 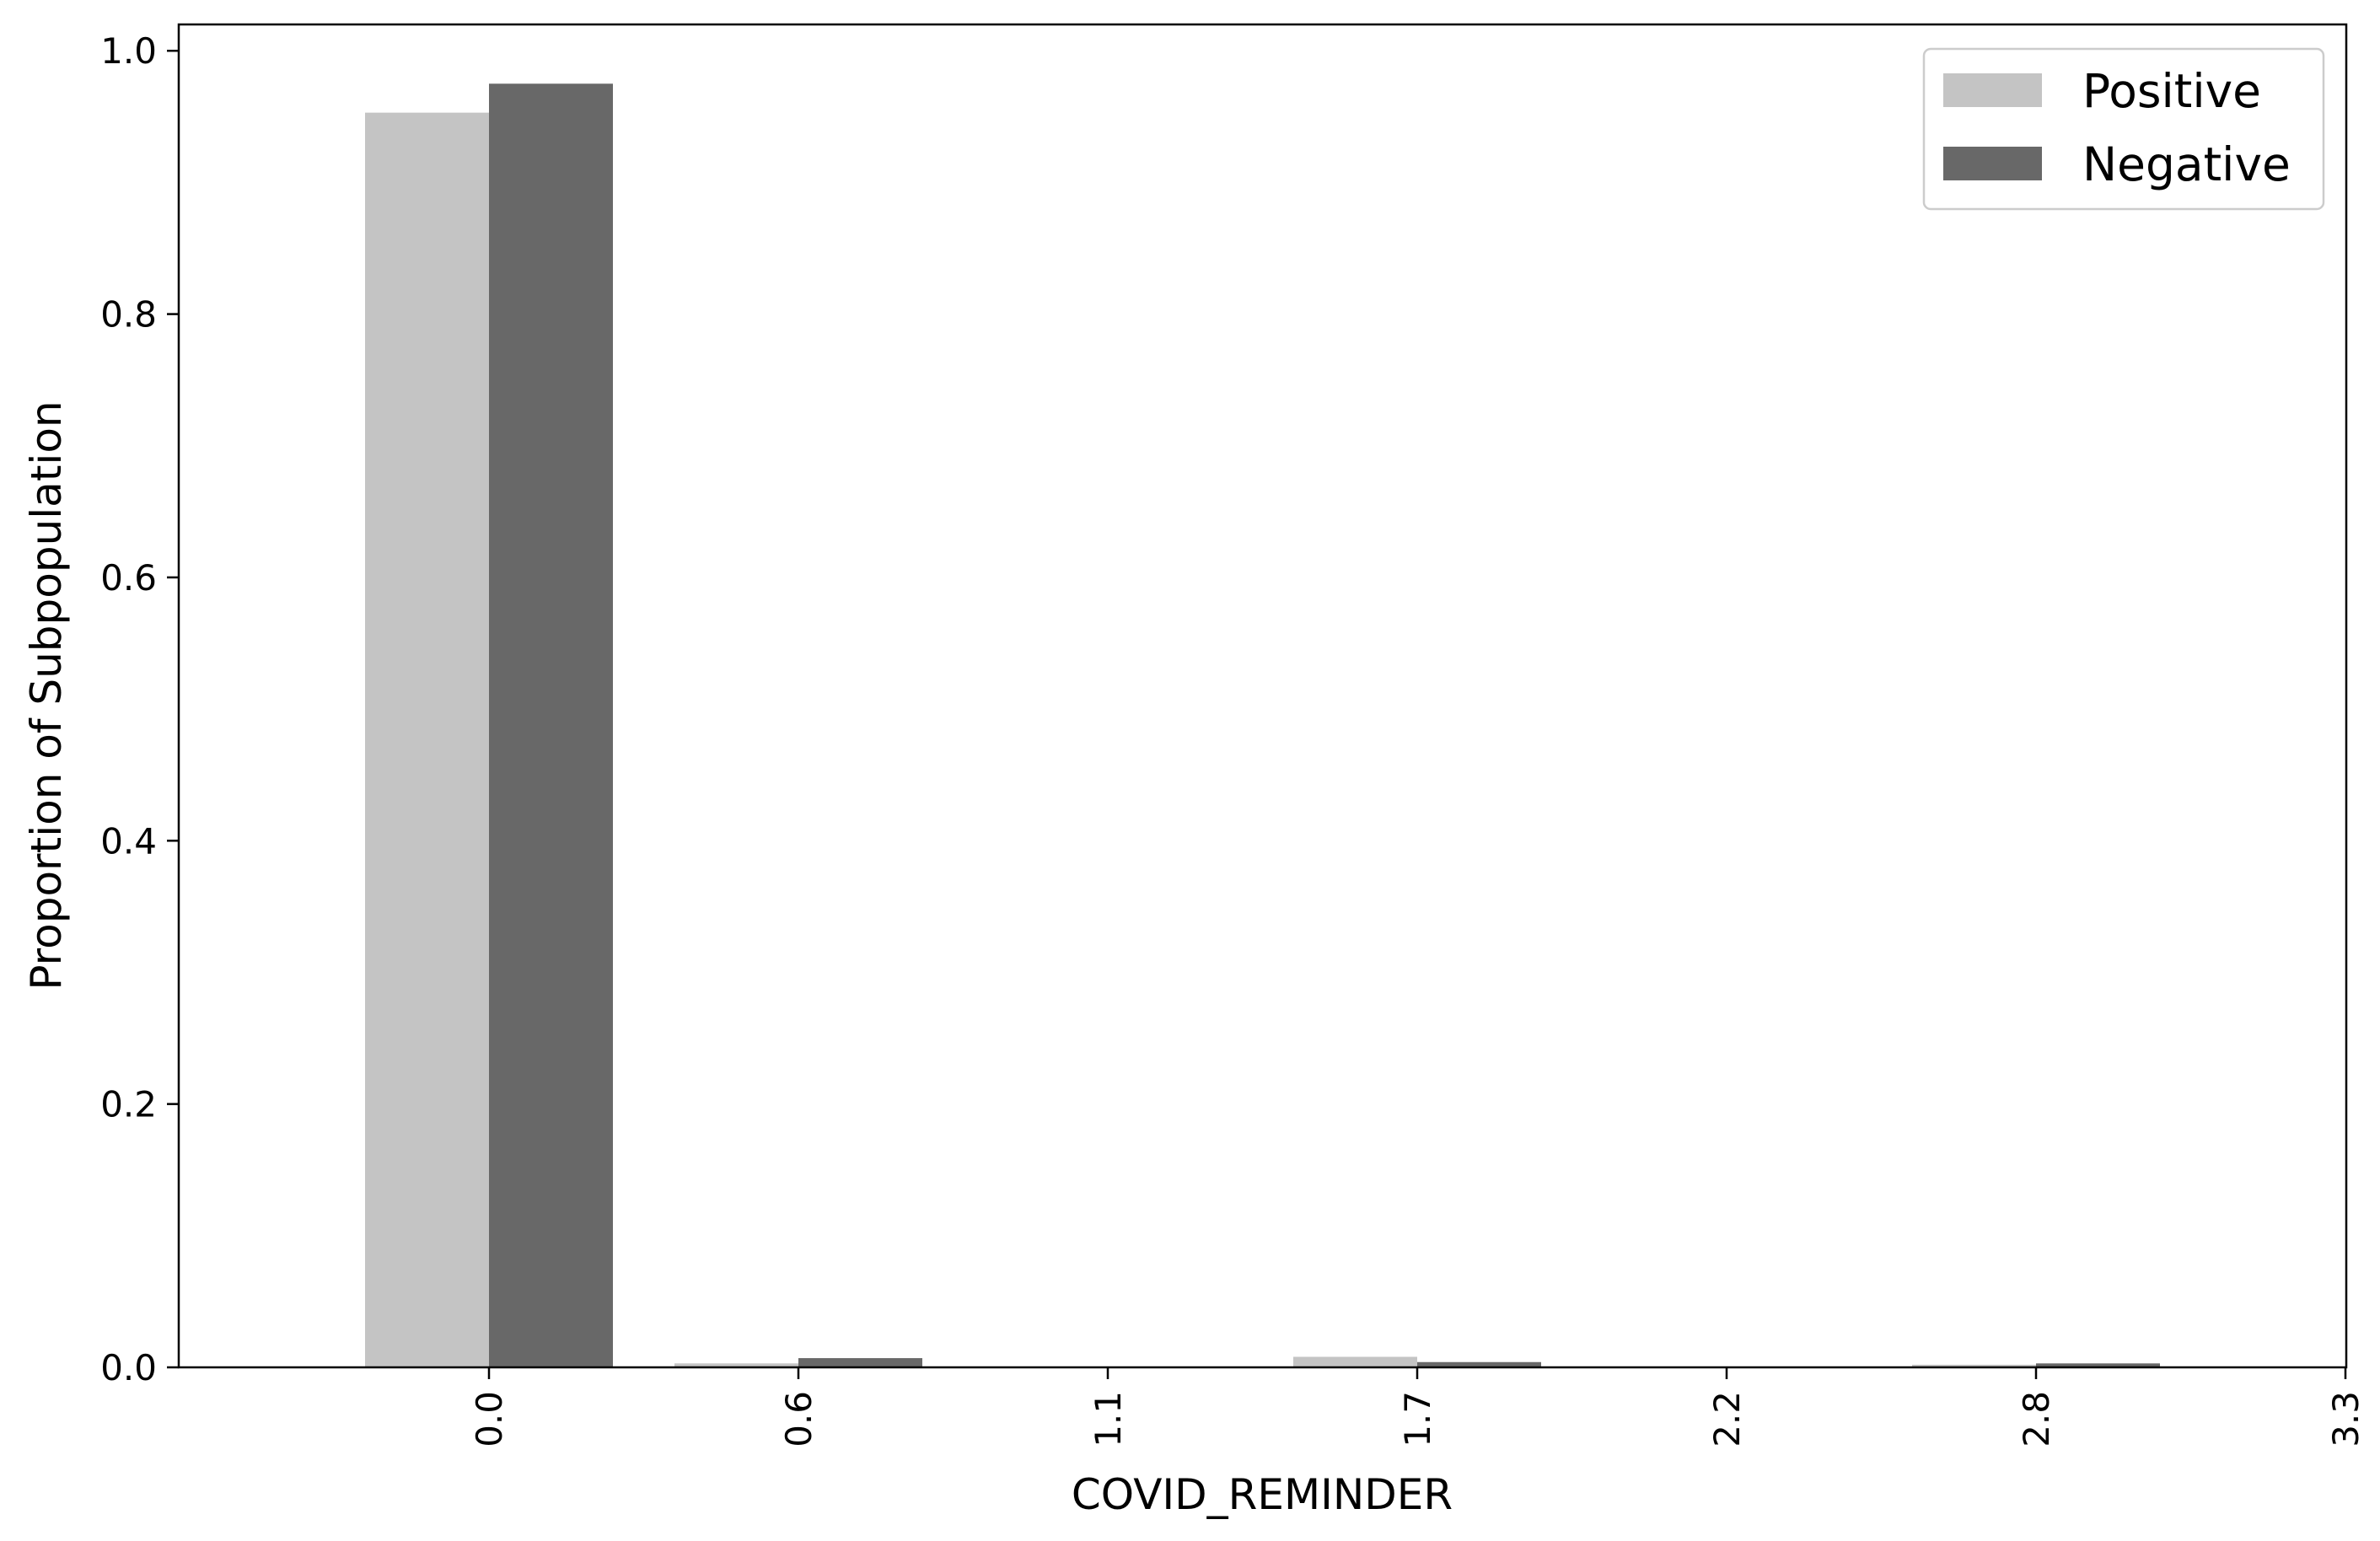 I want to click on x-tick-label: 0.0, so click(x=489, y=1419).